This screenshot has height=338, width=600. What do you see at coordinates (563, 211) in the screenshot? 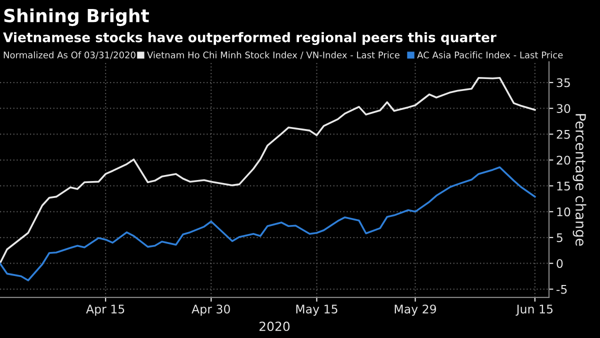
I see `y-tick-label: 10` at bounding box center [563, 211].